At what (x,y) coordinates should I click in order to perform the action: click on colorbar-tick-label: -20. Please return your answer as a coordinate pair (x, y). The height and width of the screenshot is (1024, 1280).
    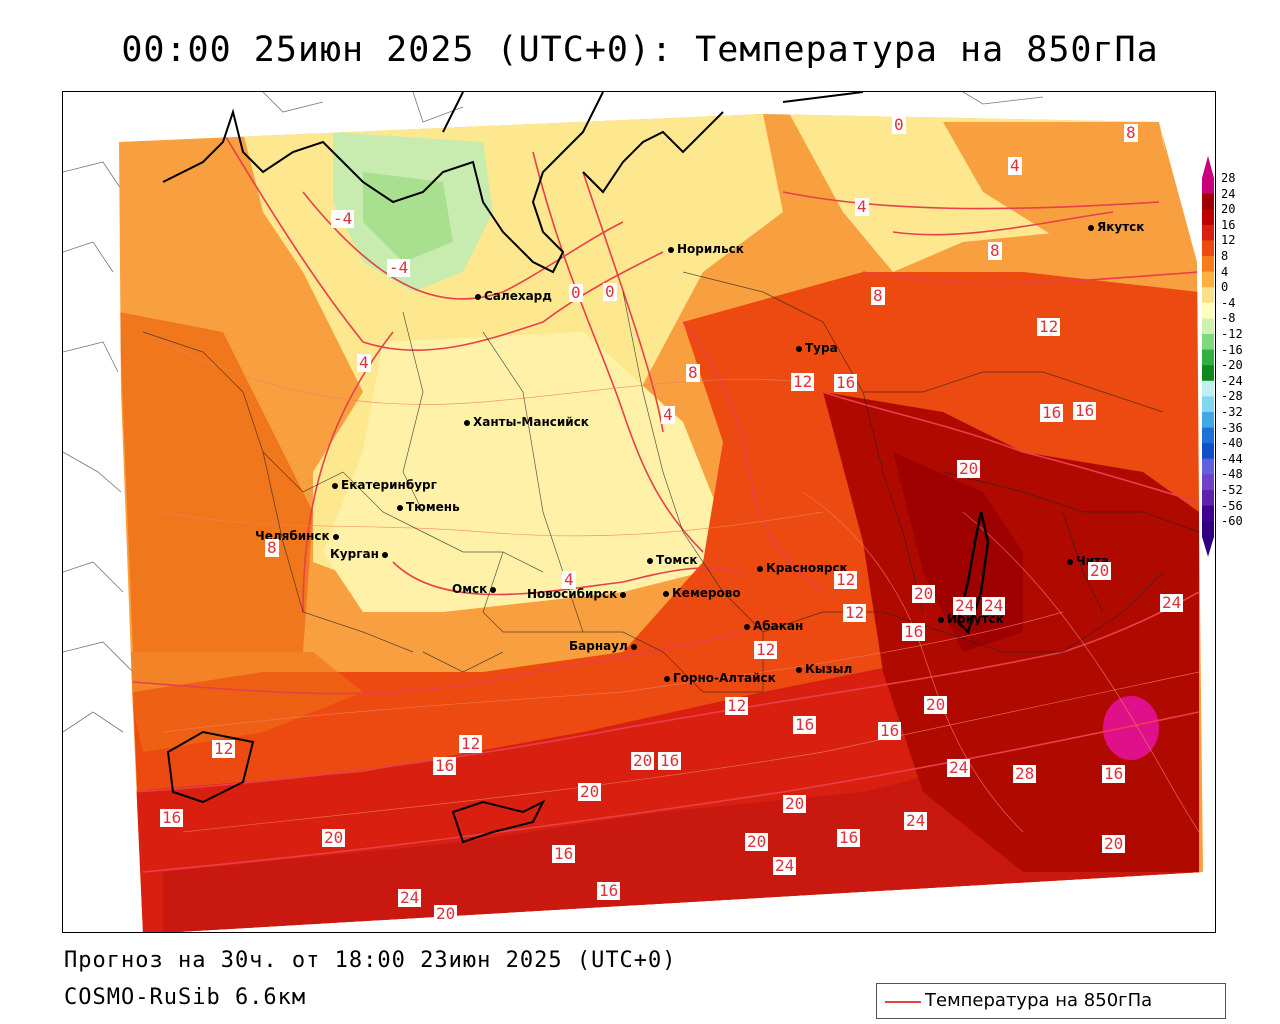
    Looking at the image, I should click on (1232, 365).